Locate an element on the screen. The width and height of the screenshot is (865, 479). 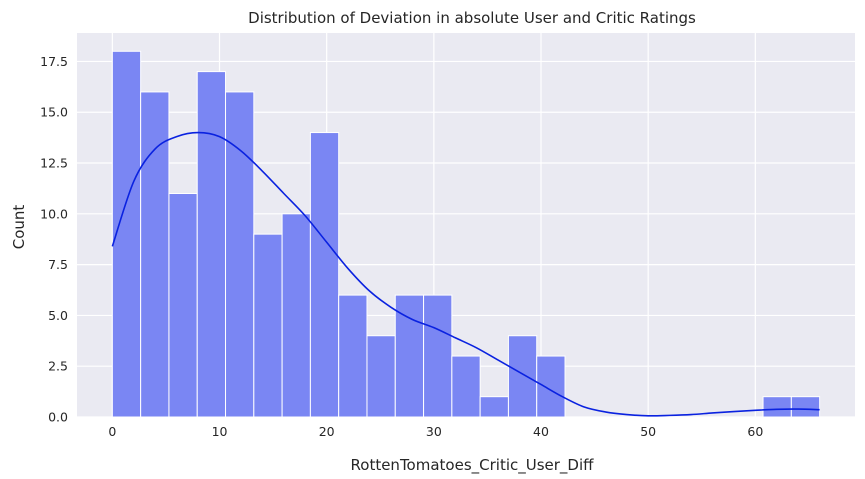
y-tick-label: 0.0 is located at coordinates (58, 417).